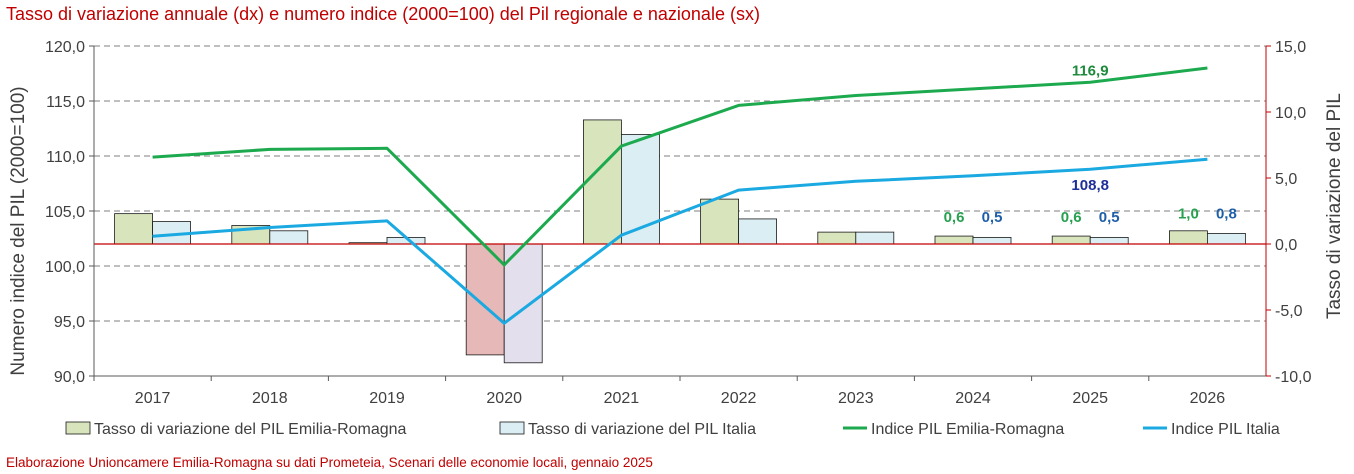 The height and width of the screenshot is (474, 1354). I want to click on x-tick-label: 2021, so click(622, 398).